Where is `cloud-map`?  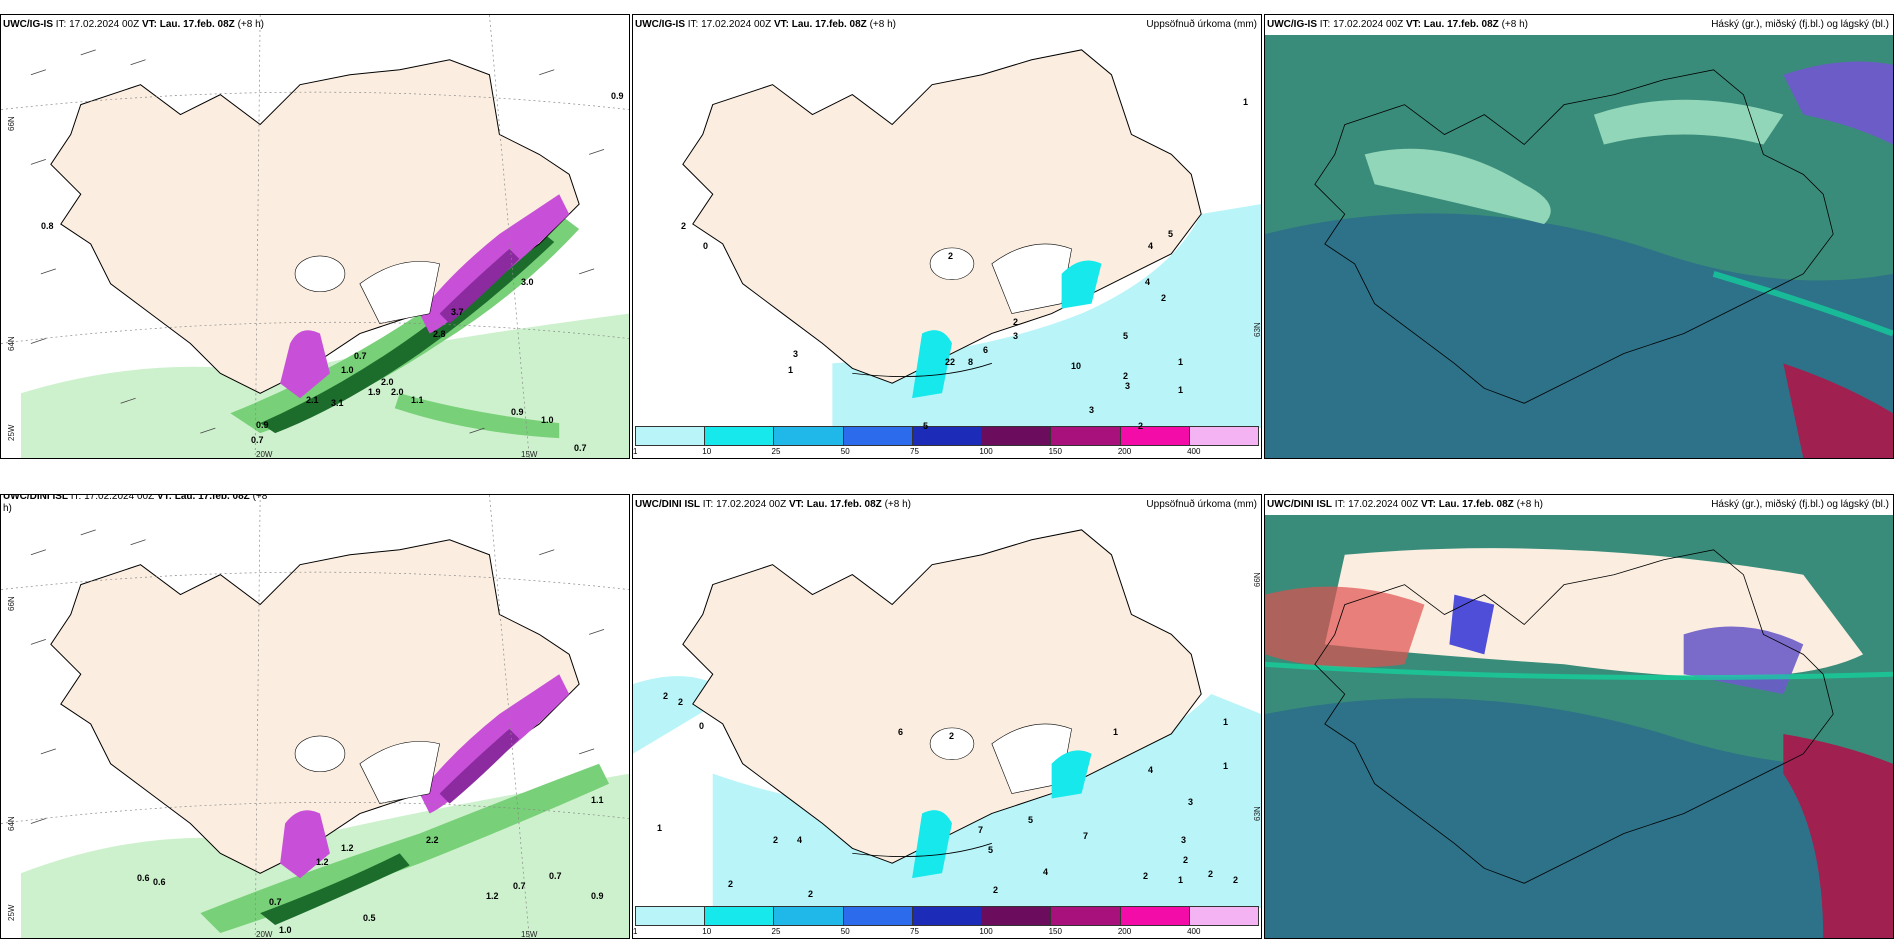 cloud-map is located at coordinates (1579, 246).